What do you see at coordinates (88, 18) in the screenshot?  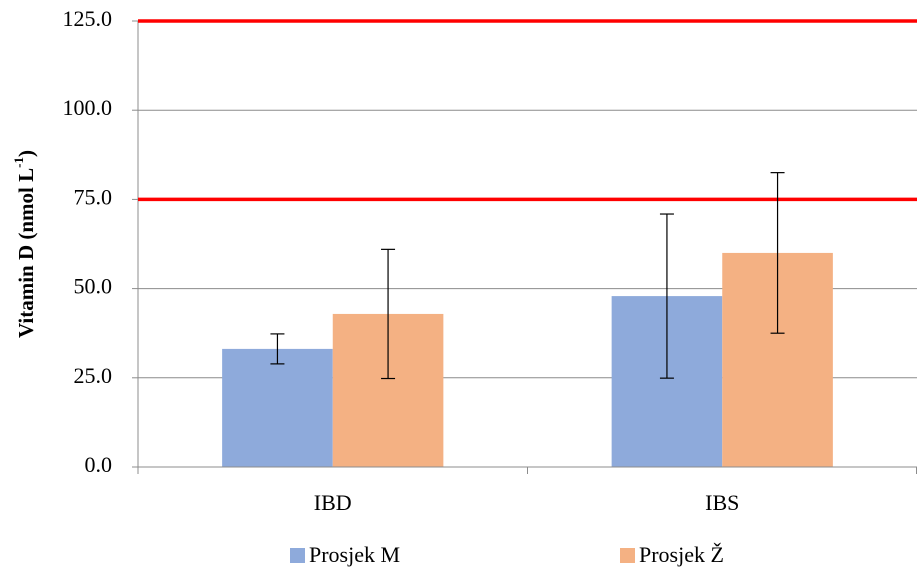 I see `y-tick-label: 125.0` at bounding box center [88, 18].